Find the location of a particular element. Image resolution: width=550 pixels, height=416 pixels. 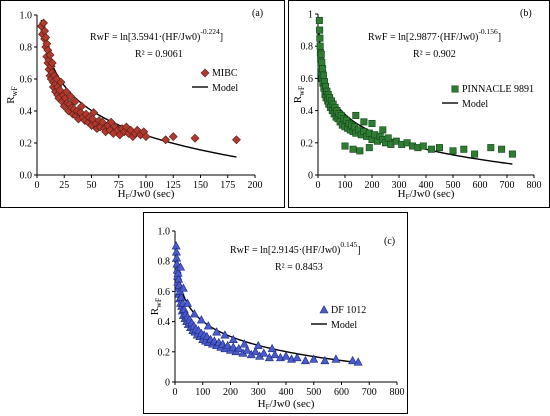

panel-label: (b) is located at coordinates (526, 13).